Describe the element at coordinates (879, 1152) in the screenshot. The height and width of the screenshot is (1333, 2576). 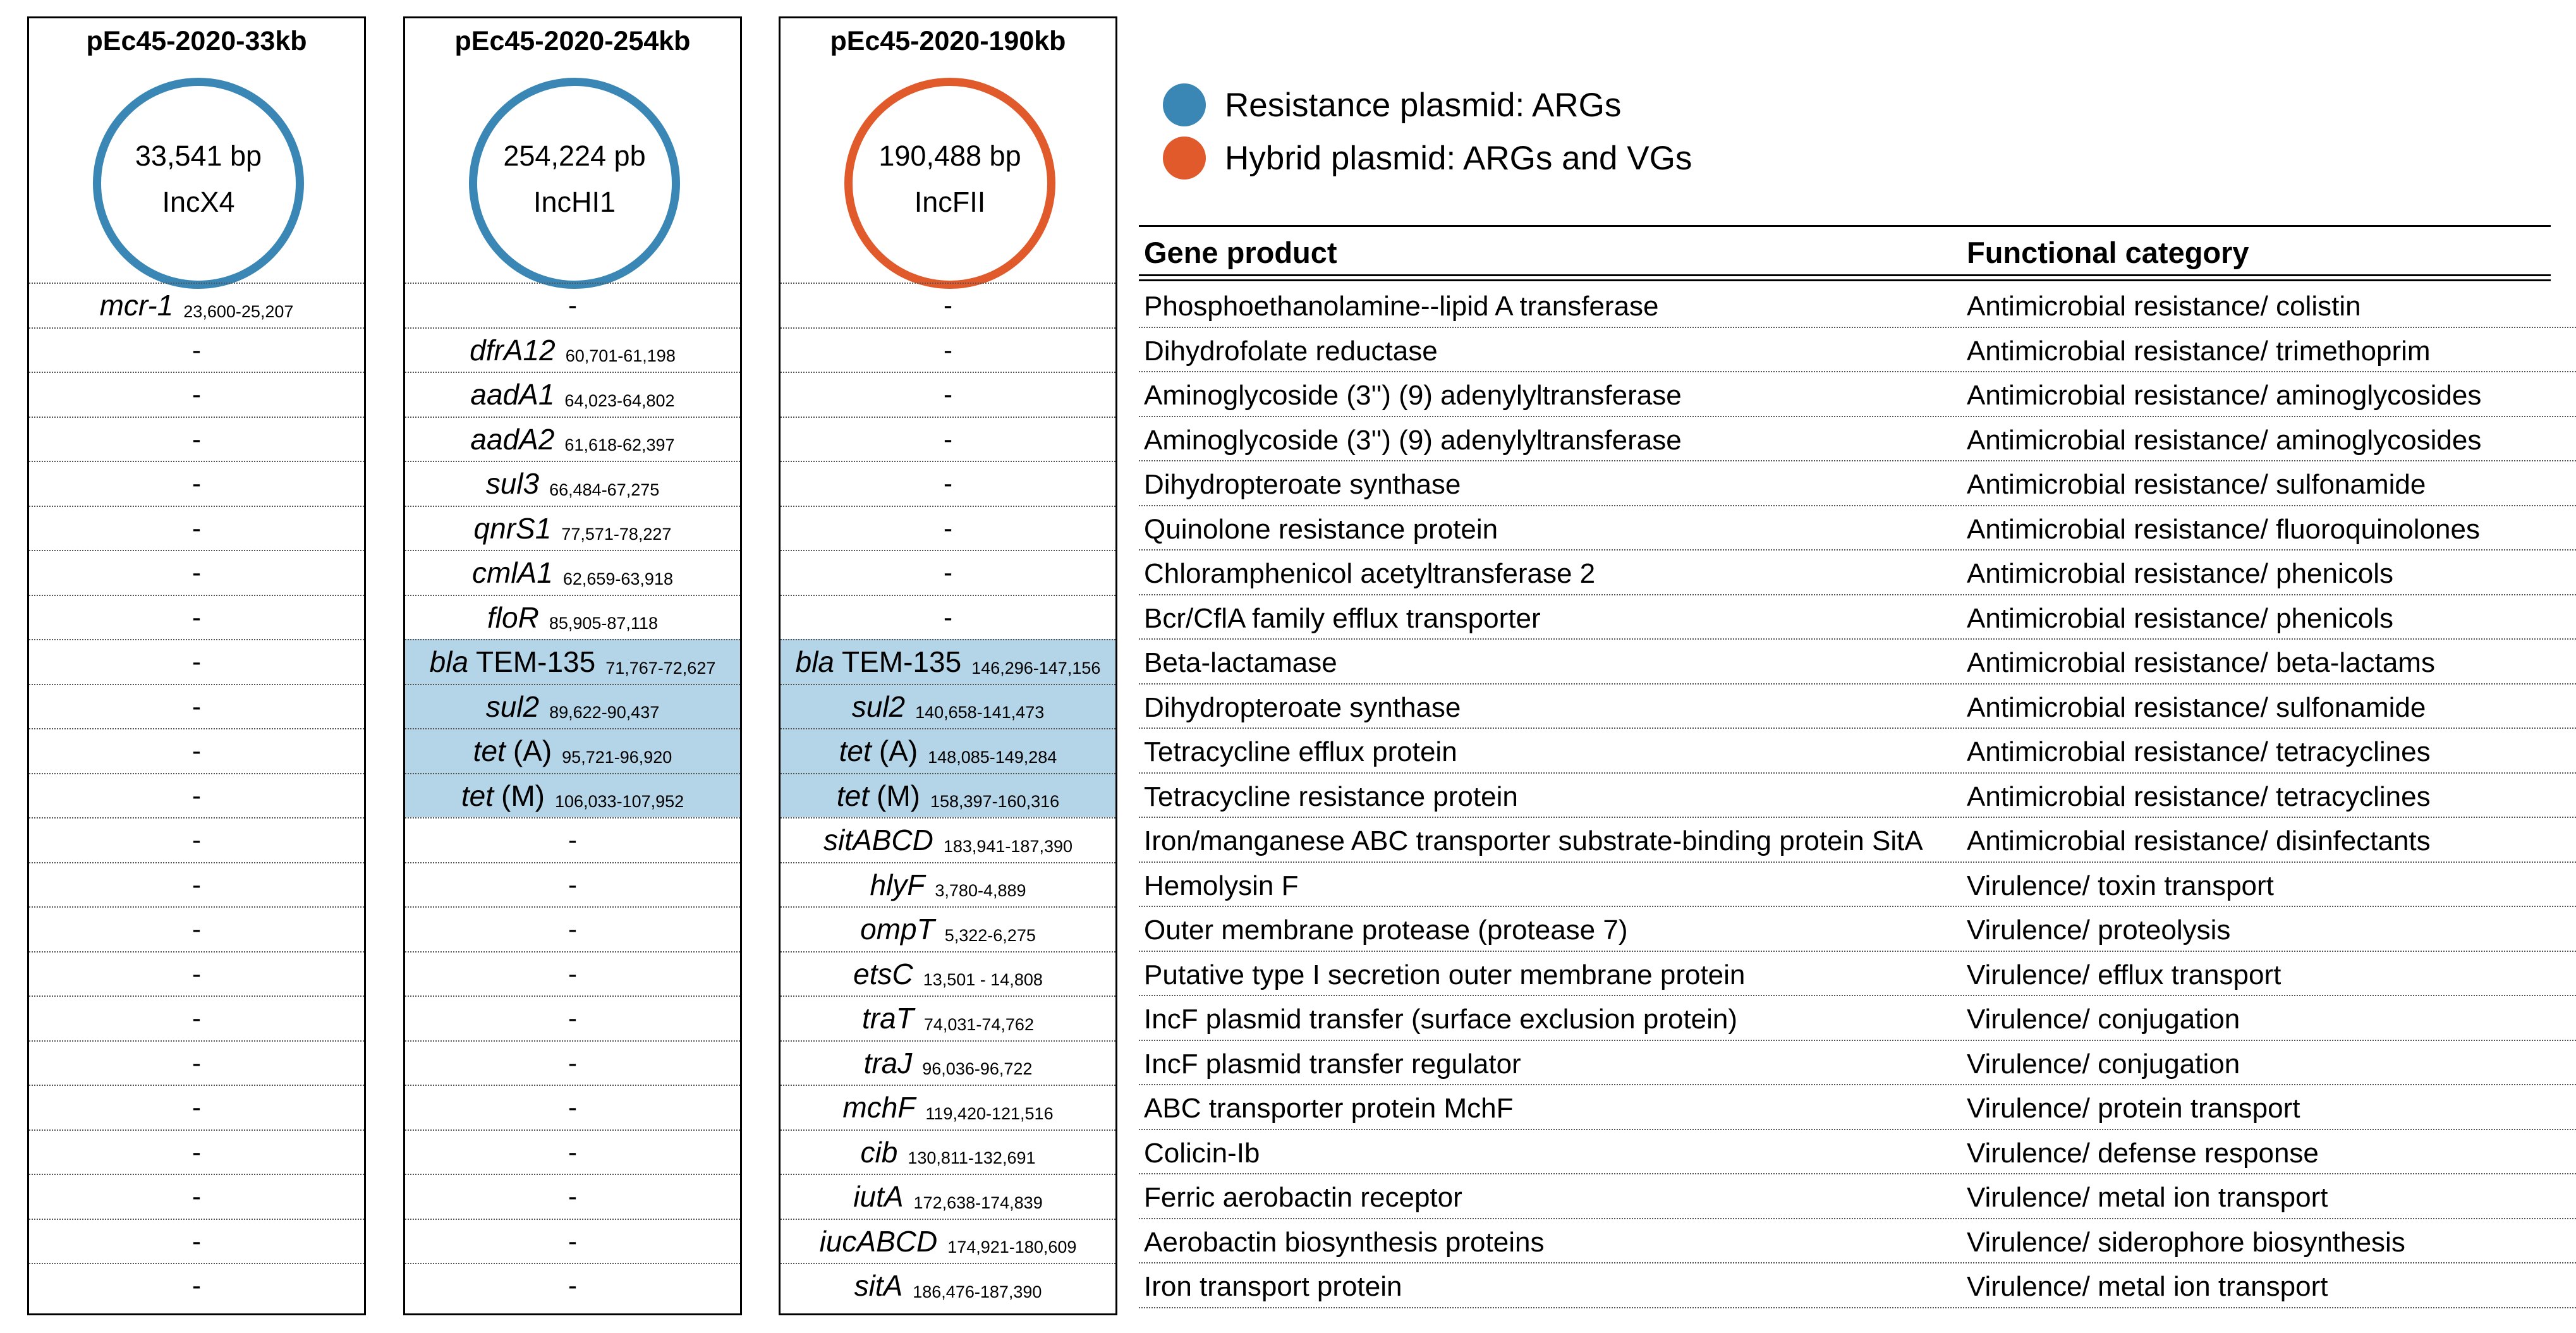
I see `gene-name: cib` at that location.